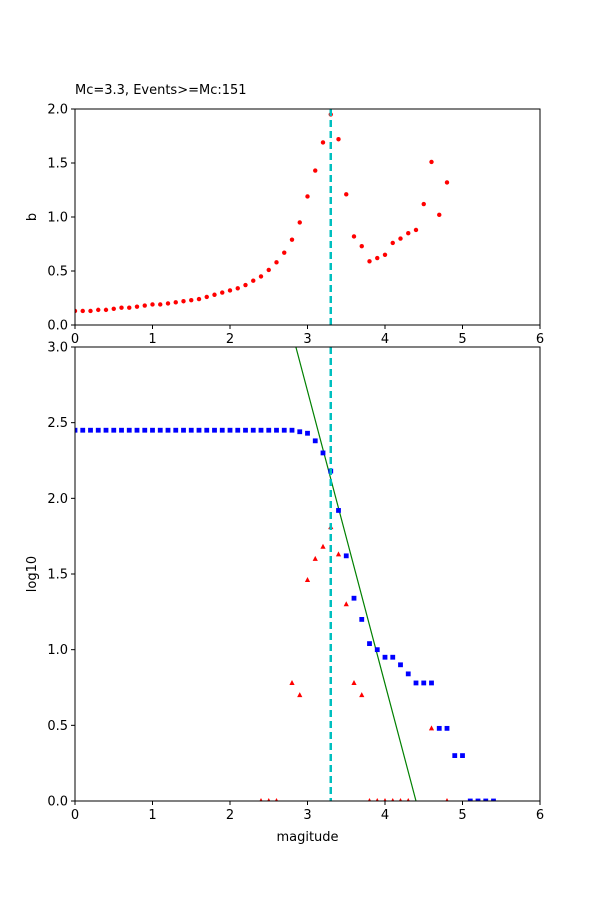 The image size is (600, 900). What do you see at coordinates (57, 326) in the screenshot?
I see `y-tick-label: 0.0` at bounding box center [57, 326].